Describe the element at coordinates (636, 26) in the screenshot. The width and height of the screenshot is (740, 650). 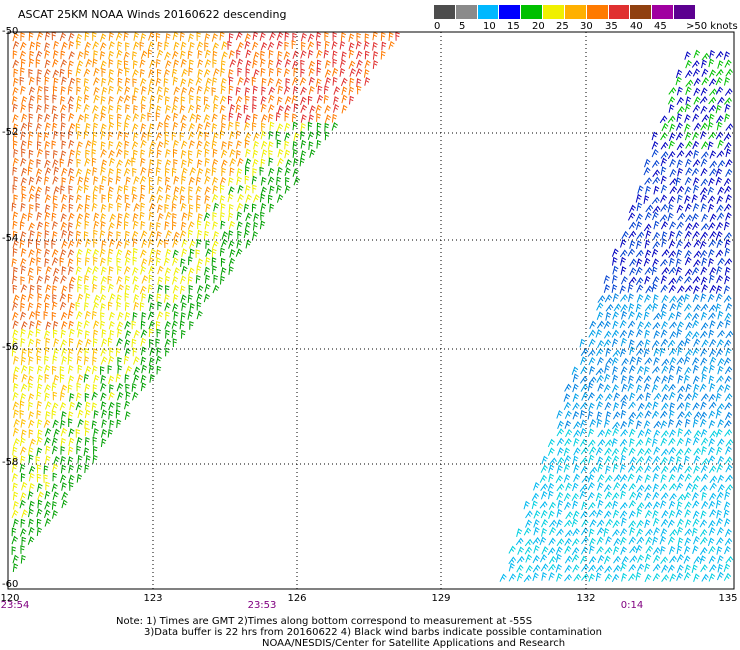
I see `scale-label-40: 40` at that location.